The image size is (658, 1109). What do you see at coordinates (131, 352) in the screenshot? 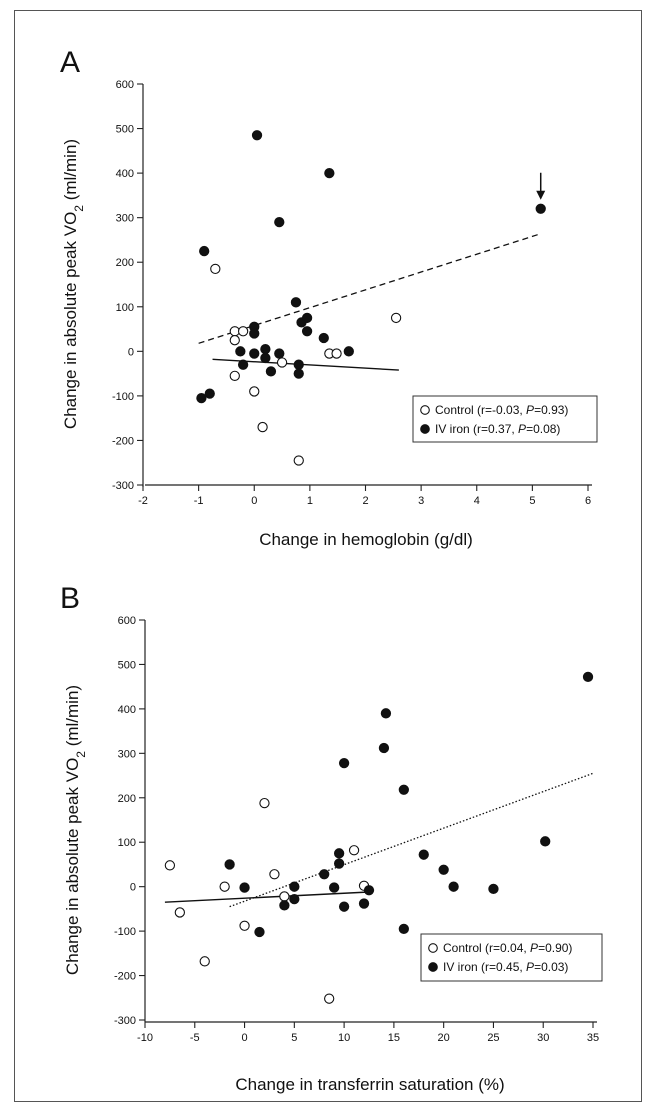
I see `panel-a-y-tick-label: 0` at bounding box center [131, 352].